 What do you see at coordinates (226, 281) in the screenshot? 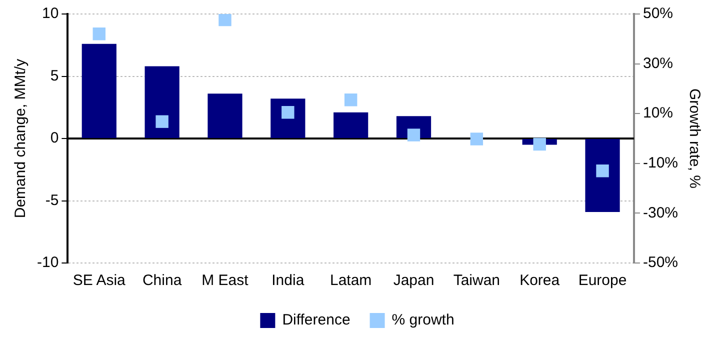
I see `x-tick-label: M East` at bounding box center [226, 281].